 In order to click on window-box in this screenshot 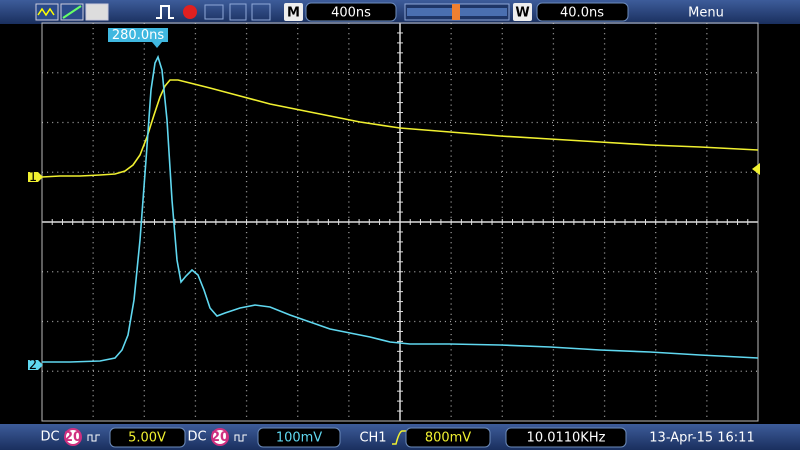, I will do `click(582, 12)`.